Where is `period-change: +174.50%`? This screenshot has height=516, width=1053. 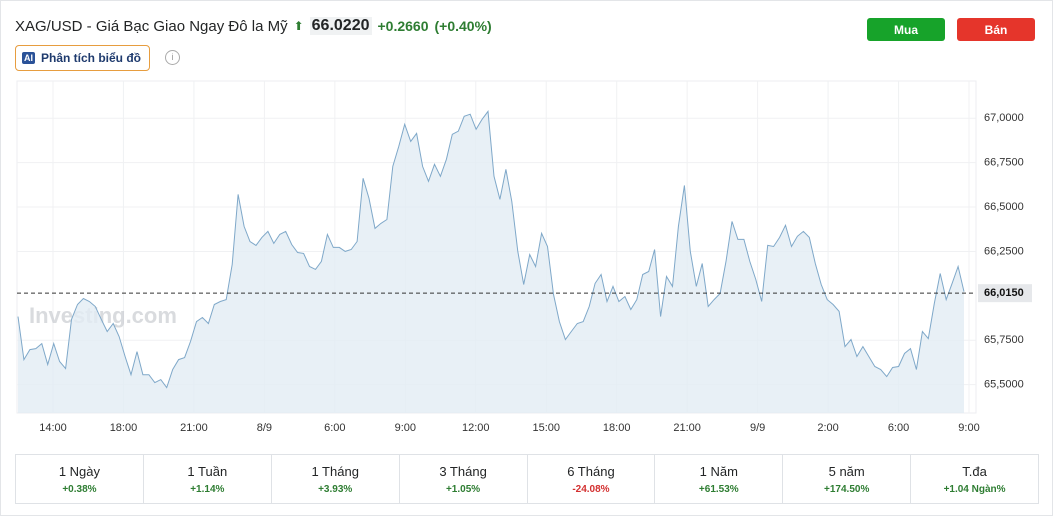
period-change: +174.50% is located at coordinates (847, 489).